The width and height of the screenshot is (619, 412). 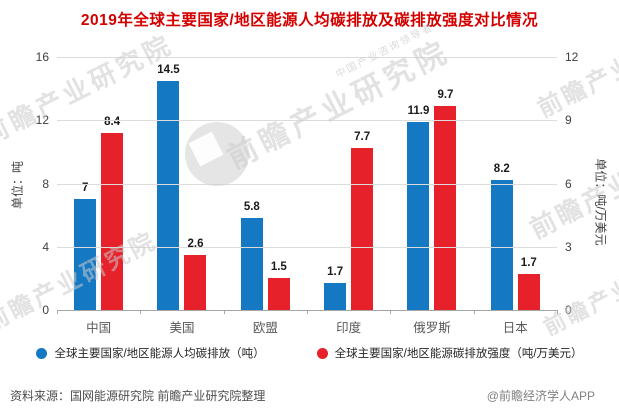 I want to click on bar-value-label: 2.6, so click(x=195, y=244).